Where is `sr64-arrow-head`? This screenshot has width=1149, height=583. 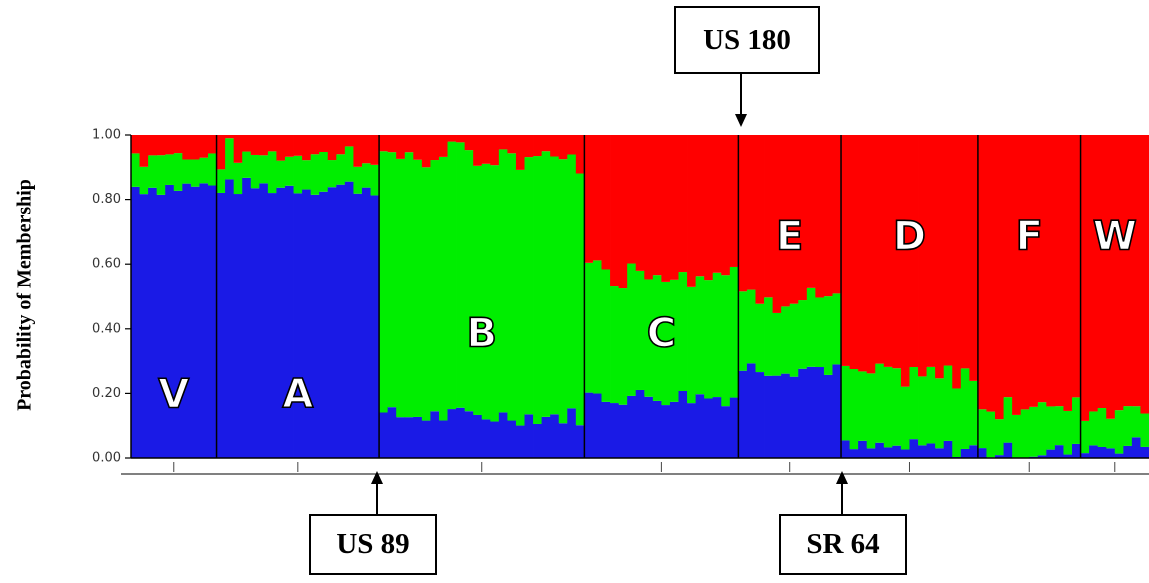 sr64-arrow-head is located at coordinates (842, 477).